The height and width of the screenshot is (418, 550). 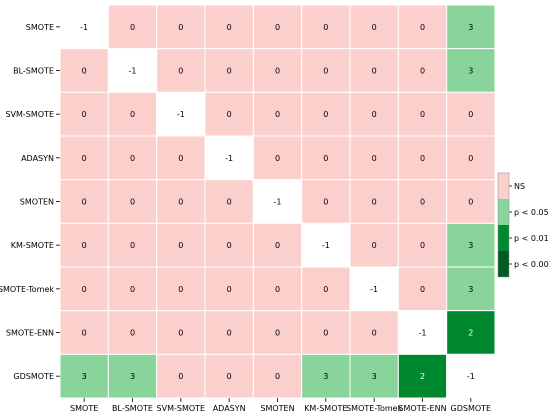 What do you see at coordinates (374, 408) in the screenshot?
I see `x-tick-label: SMOTE-Tomek` at bounding box center [374, 408].